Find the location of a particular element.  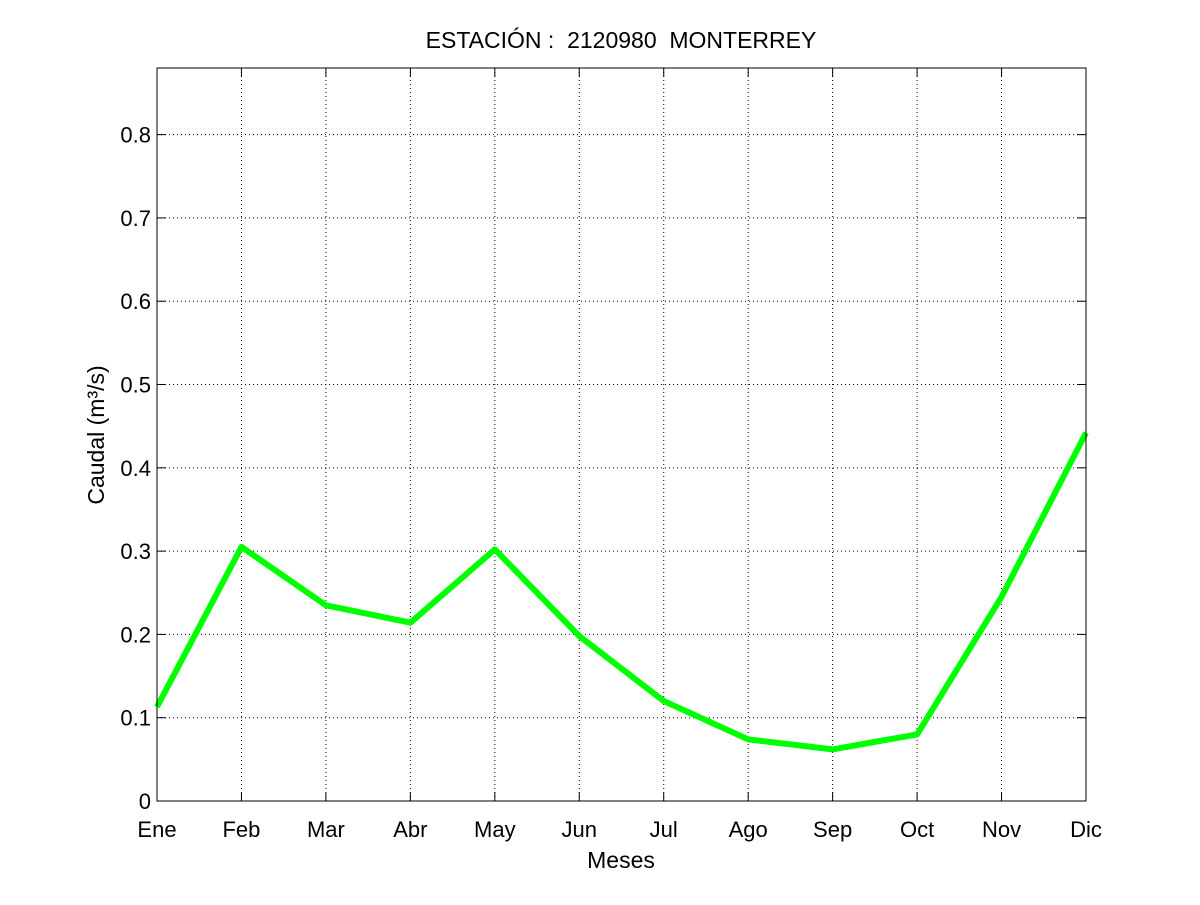

x-tick-label: Ago is located at coordinates (748, 829).